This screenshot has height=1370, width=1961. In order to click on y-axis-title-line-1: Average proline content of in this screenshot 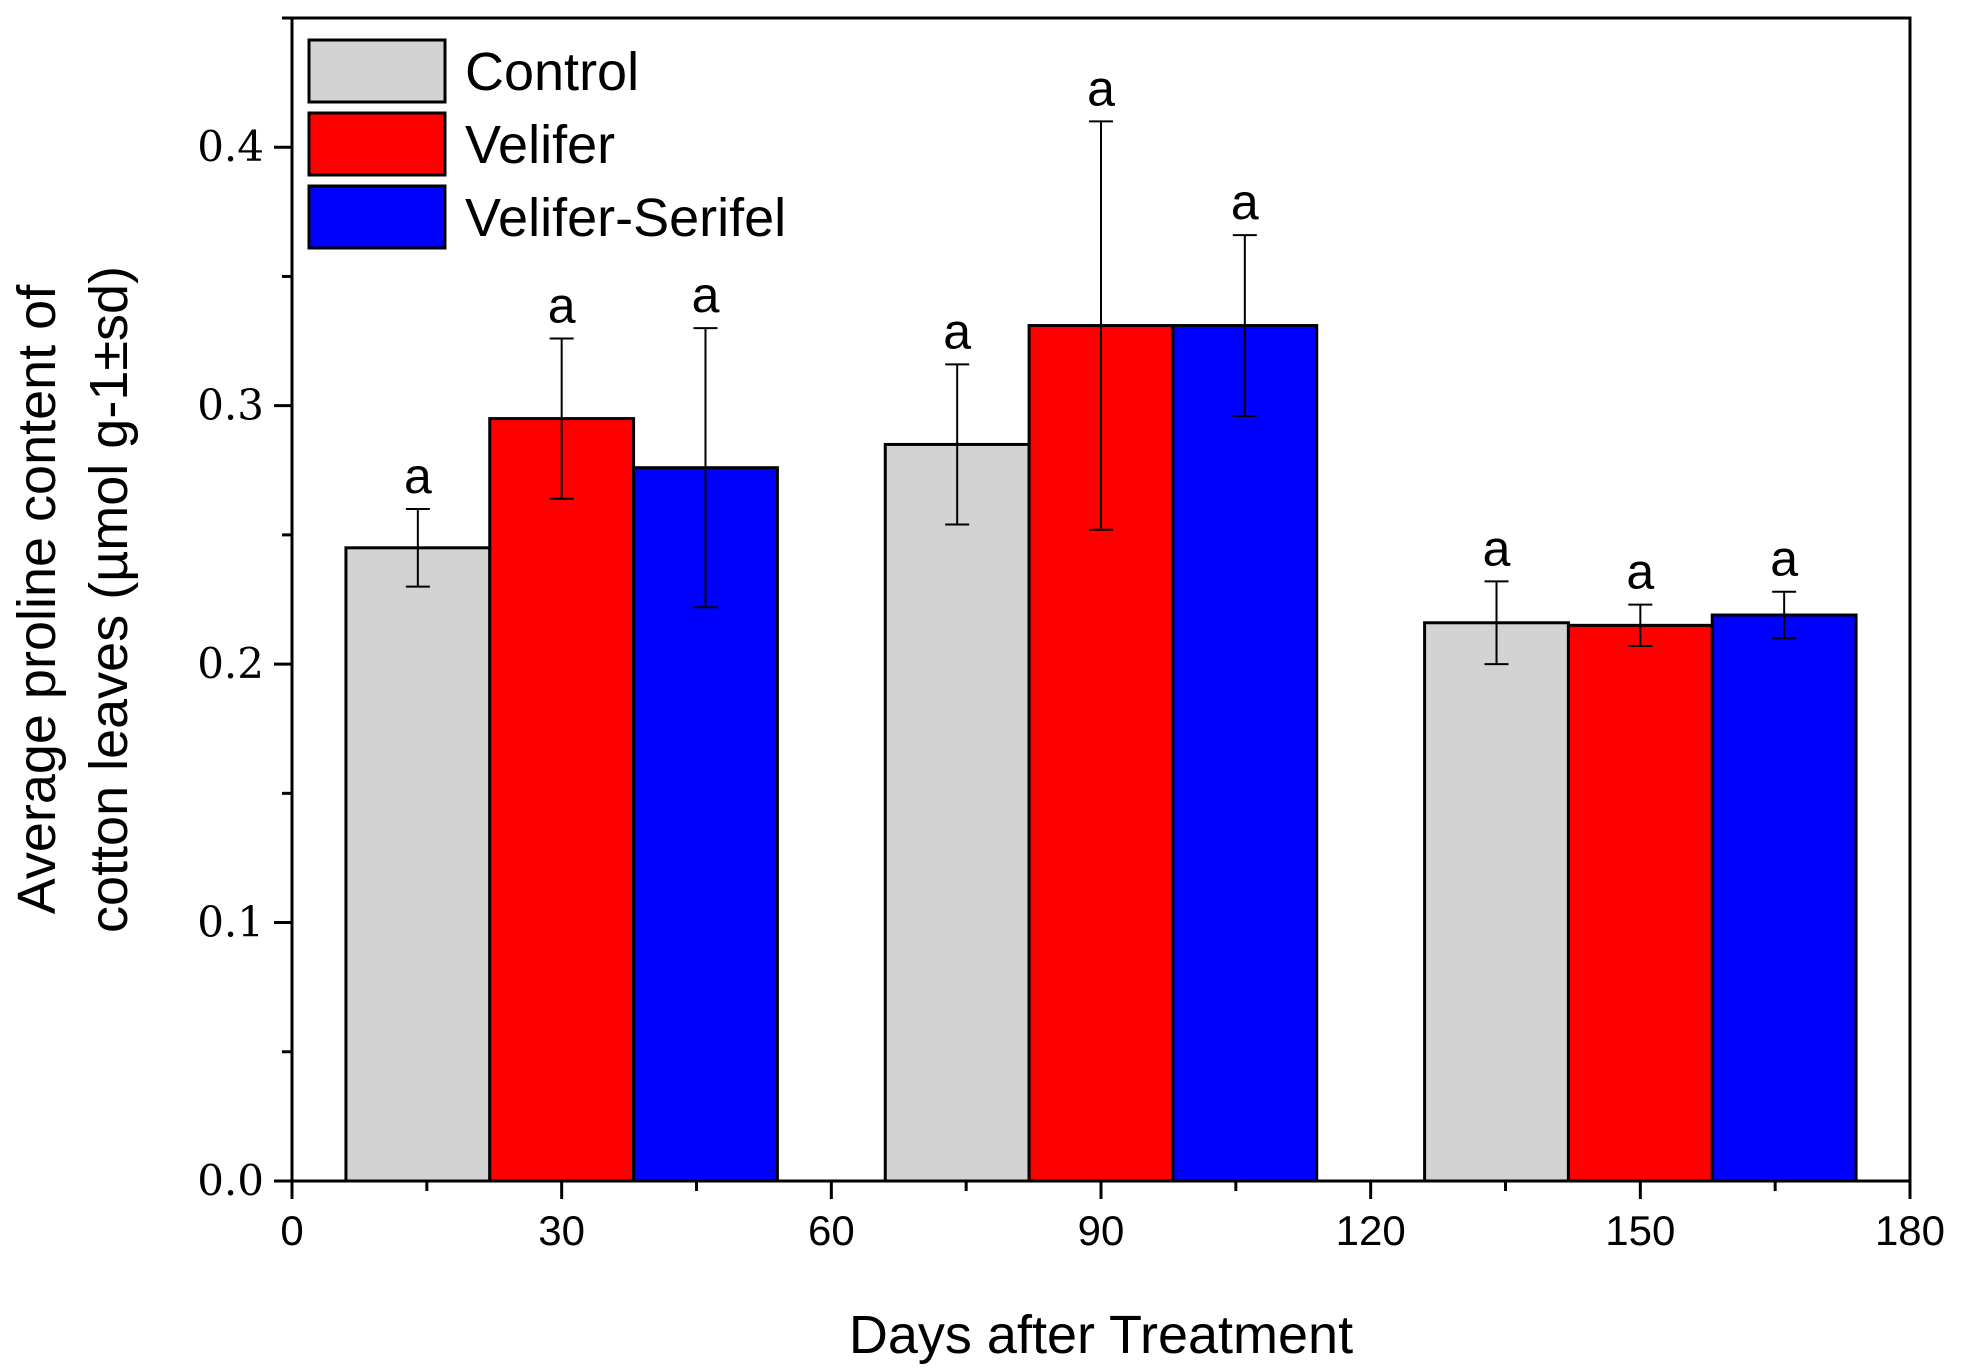, I will do `click(37, 599)`.